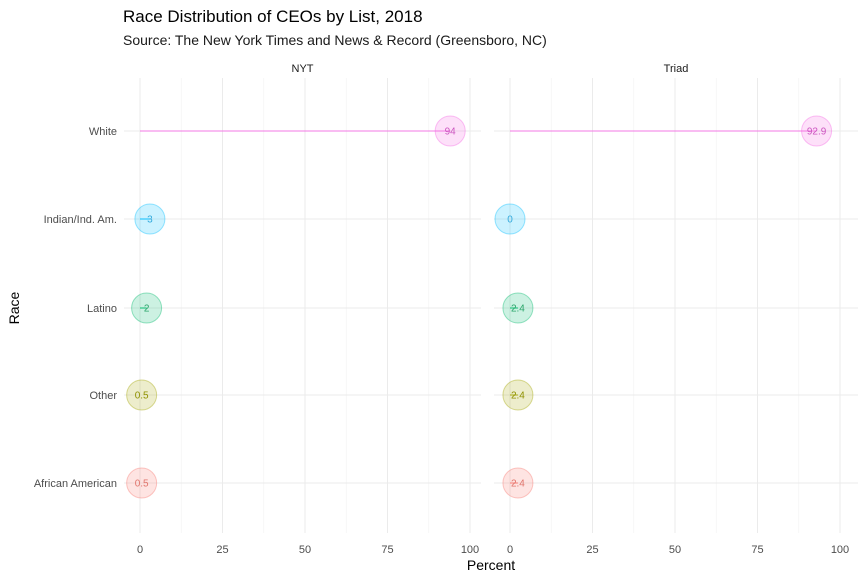  I want to click on y-category-label: White, so click(103, 132).